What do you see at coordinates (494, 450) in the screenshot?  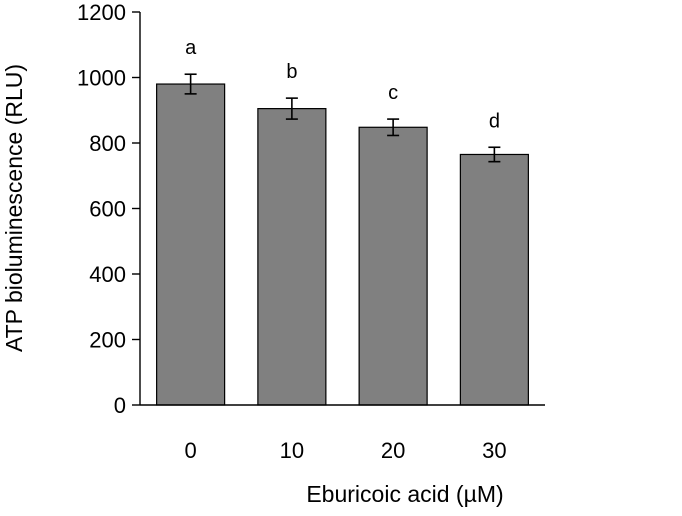 I see `x-tick-label: 30` at bounding box center [494, 450].